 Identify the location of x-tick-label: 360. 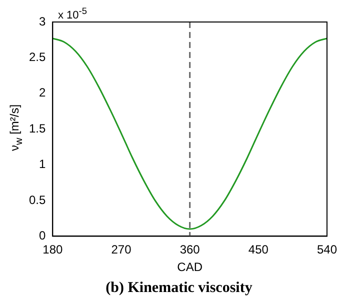
(190, 249).